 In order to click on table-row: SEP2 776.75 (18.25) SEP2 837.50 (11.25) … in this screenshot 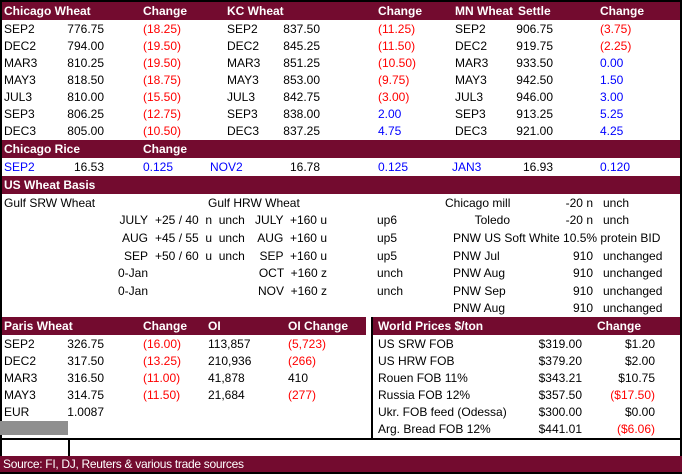, I will do `click(341, 28)`.